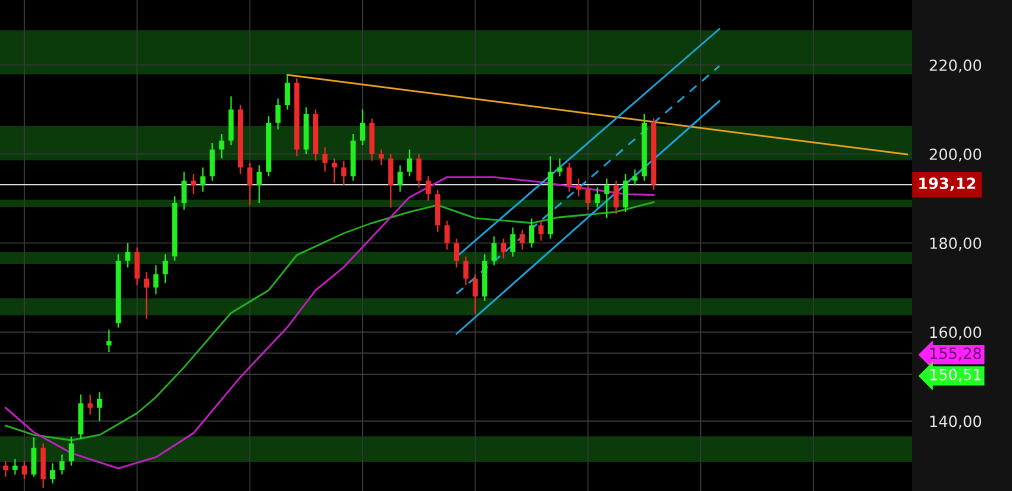  I want to click on y-tick-label: 155,28, so click(956, 354).